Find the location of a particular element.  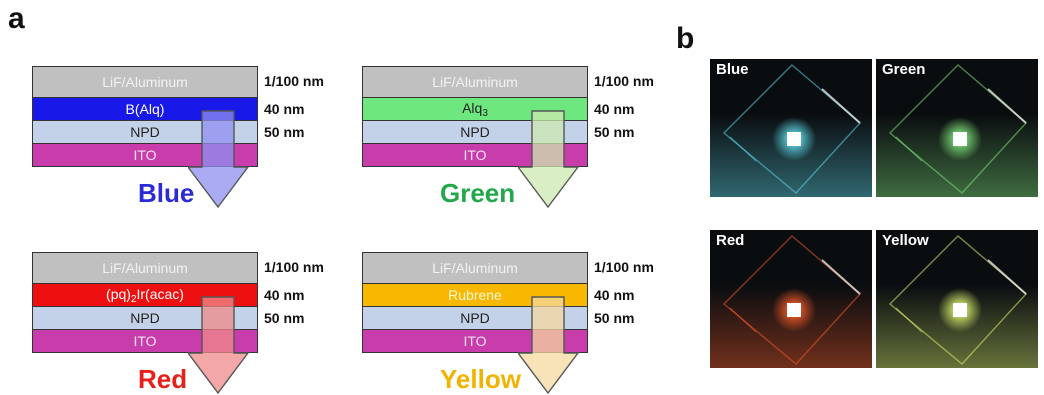

panel-a-letter: a is located at coordinates (16, 18).